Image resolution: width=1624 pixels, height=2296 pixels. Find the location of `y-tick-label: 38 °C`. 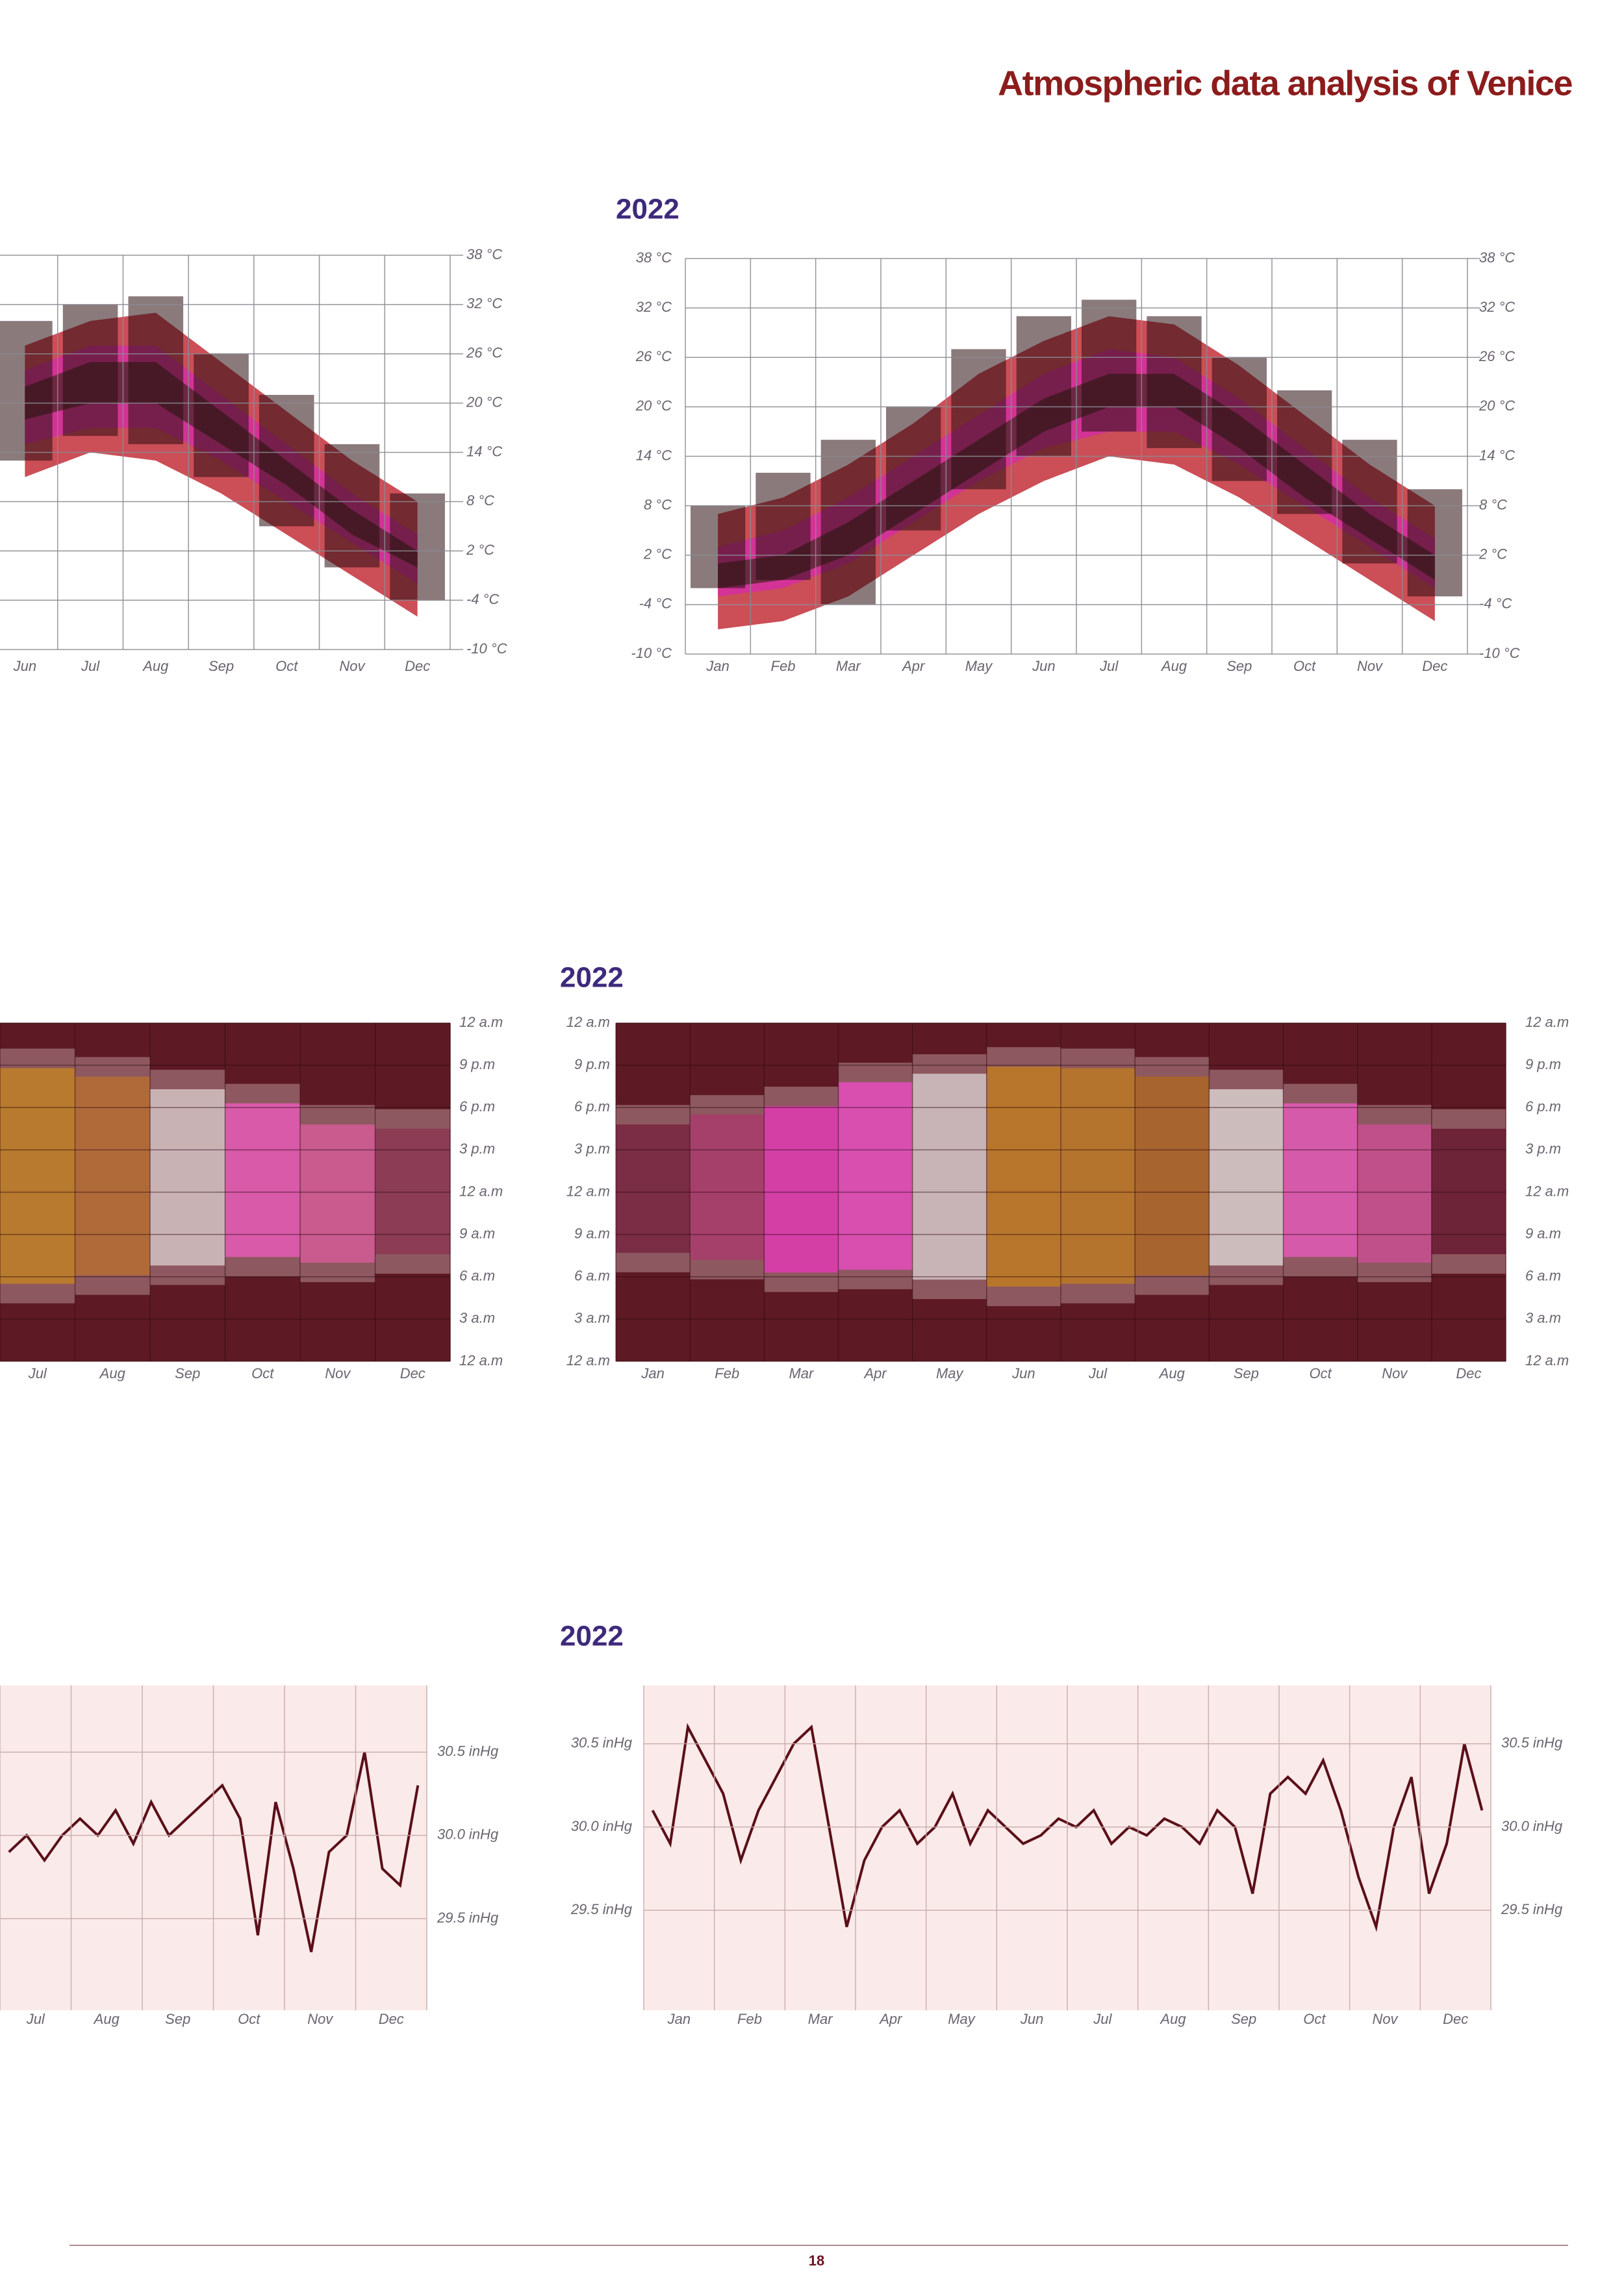

y-tick-label: 38 °C is located at coordinates (1497, 257).